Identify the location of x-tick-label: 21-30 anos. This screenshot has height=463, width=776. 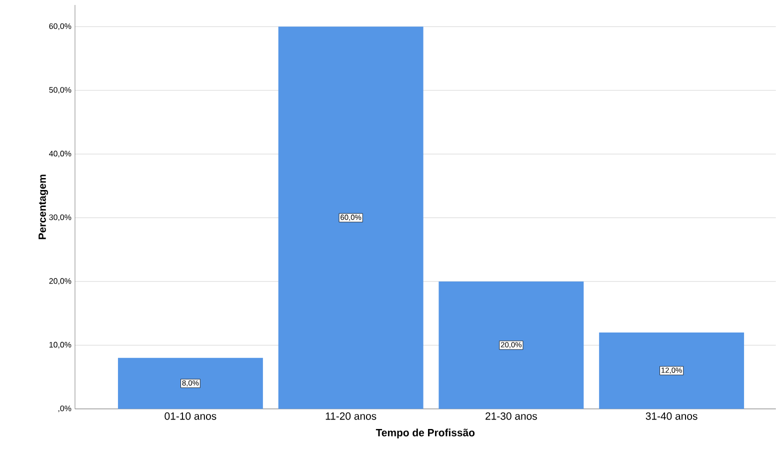
(511, 416).